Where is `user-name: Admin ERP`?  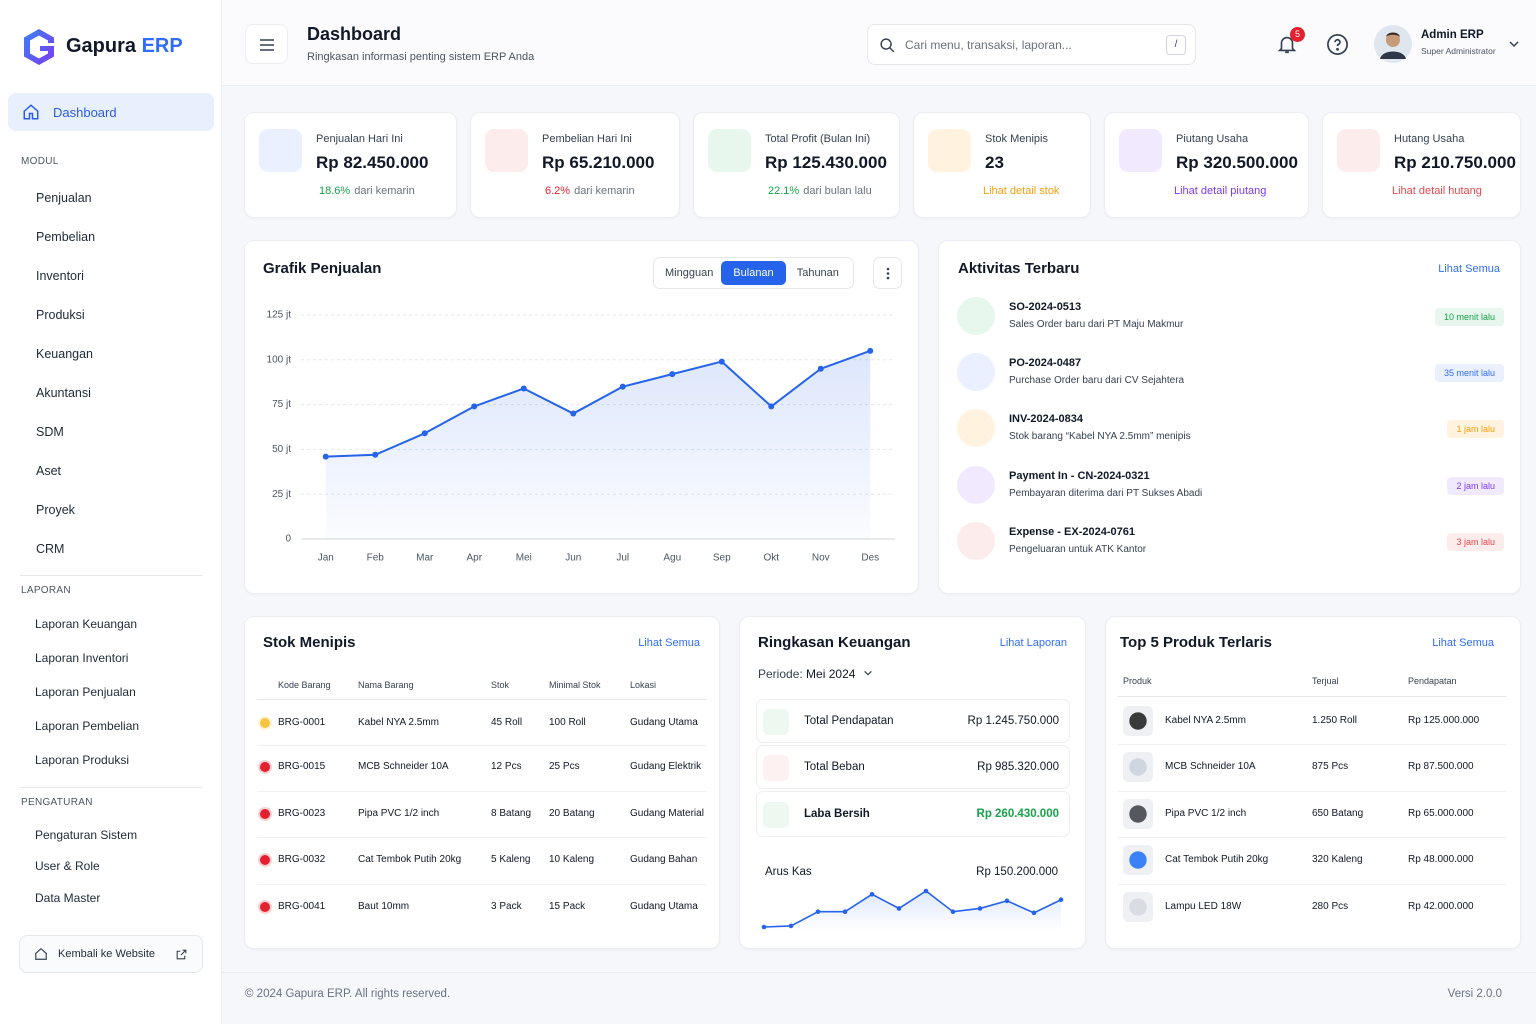
user-name: Admin ERP is located at coordinates (1452, 35).